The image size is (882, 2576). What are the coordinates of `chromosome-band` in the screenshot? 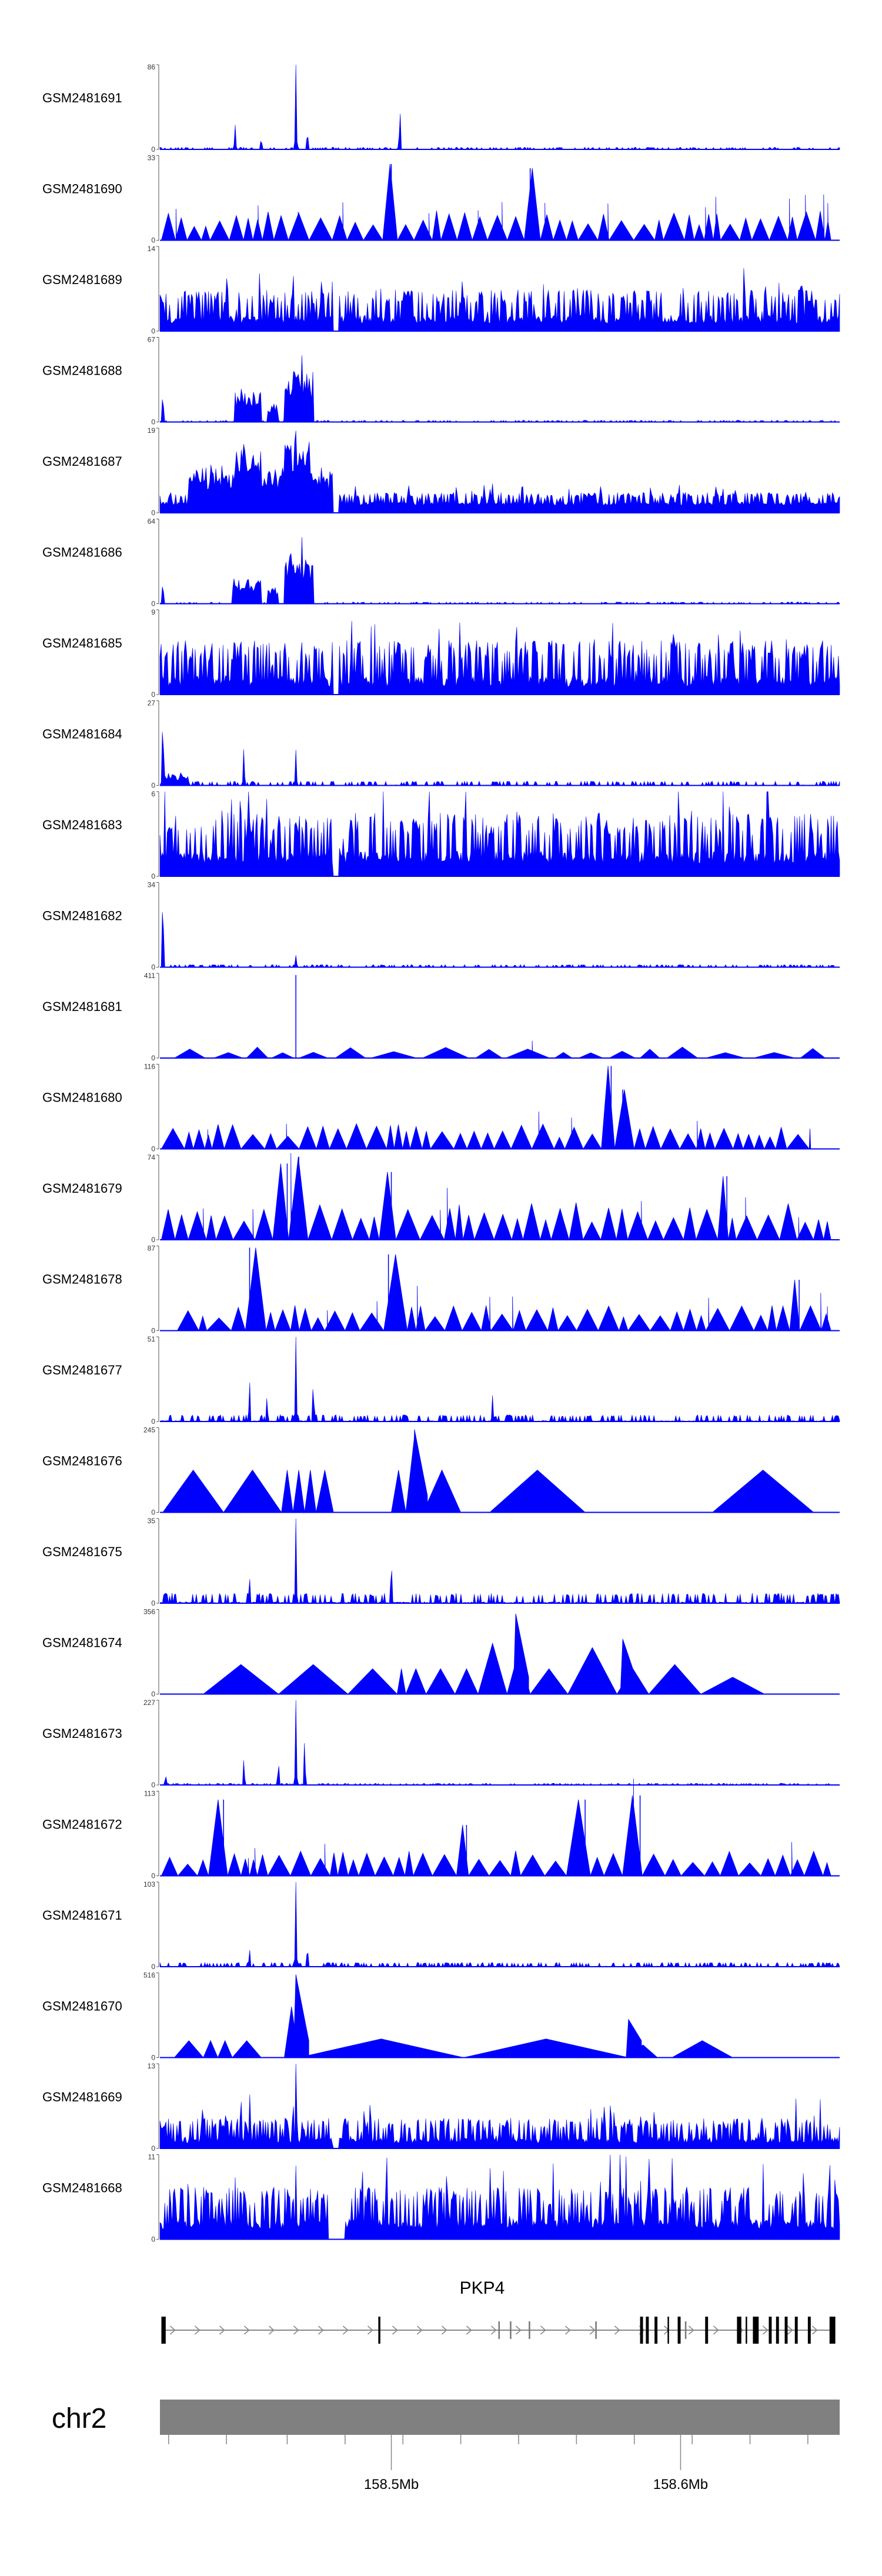 It's located at (500, 2417).